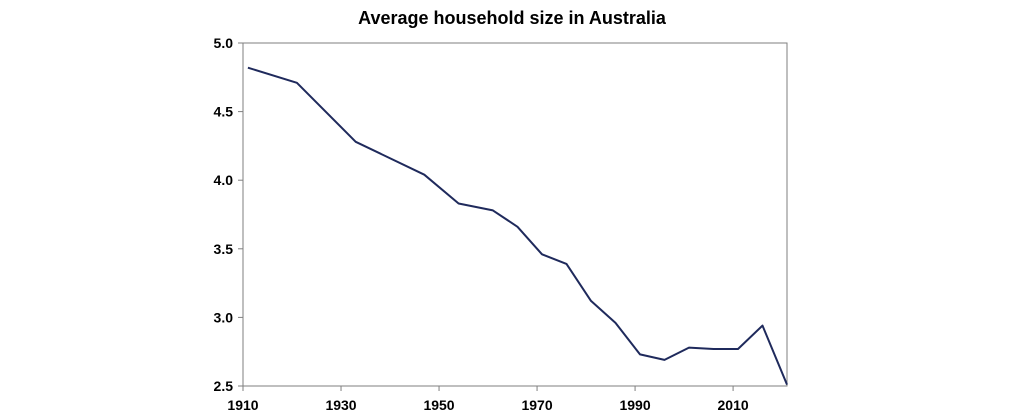 This screenshot has height=420, width=1024. Describe the element at coordinates (224, 386) in the screenshot. I see `y-tick-label: 2.5` at that location.